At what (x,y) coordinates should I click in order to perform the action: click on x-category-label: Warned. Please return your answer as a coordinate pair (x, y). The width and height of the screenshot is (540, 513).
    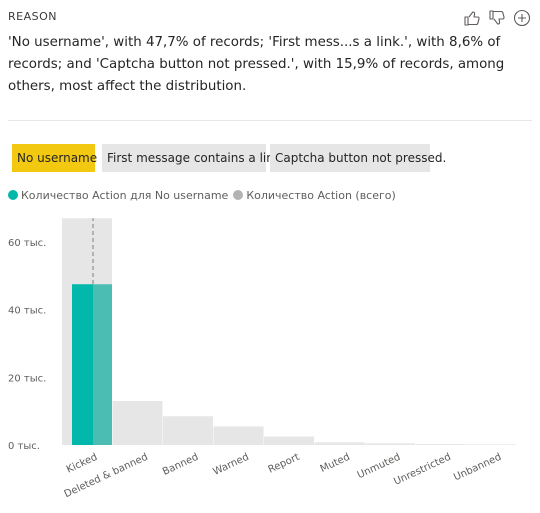
    Looking at the image, I should click on (231, 465).